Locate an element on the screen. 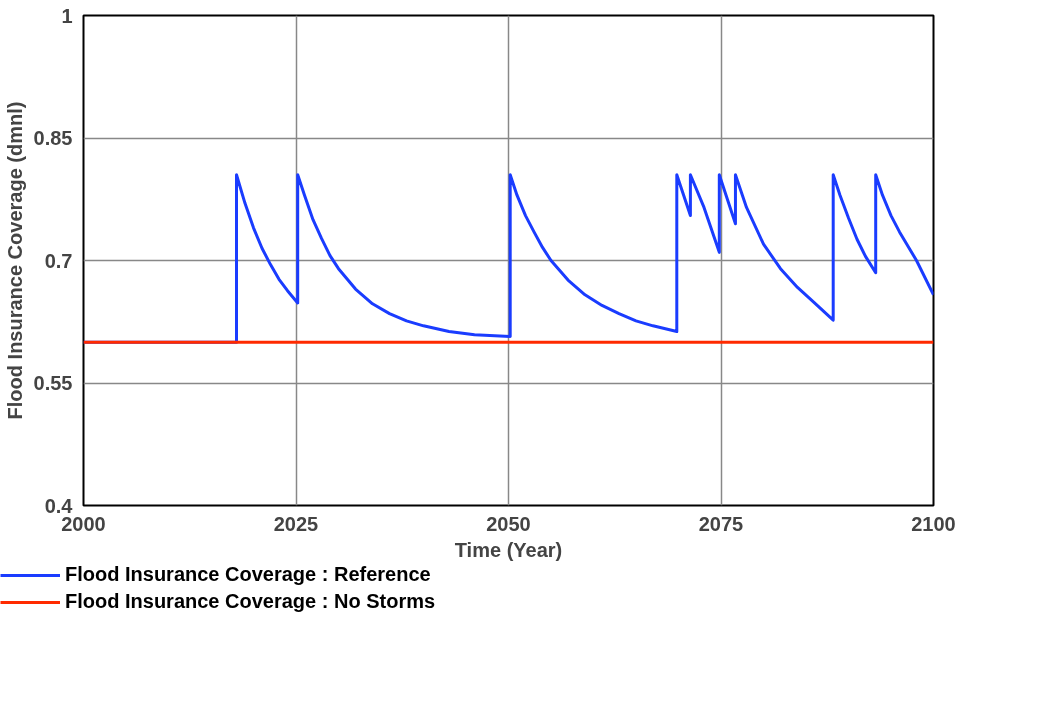  y-tick-label: 0.85 is located at coordinates (53, 138).